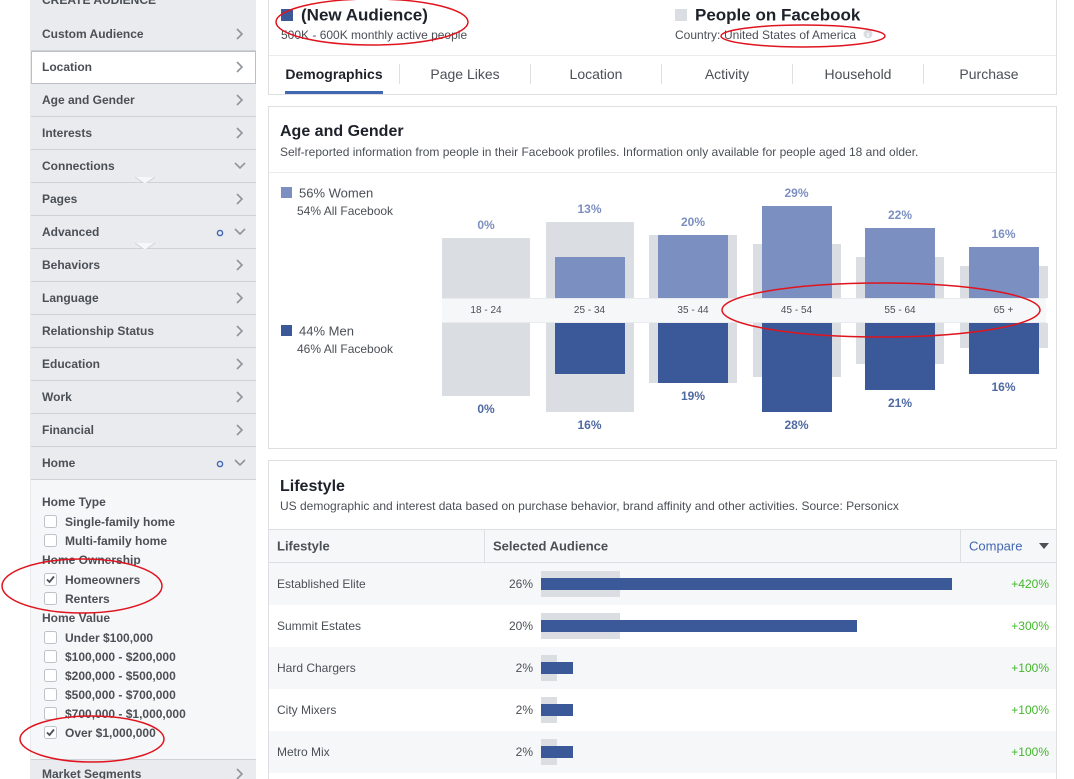 This screenshot has height=779, width=1074. I want to click on sidebar-item-label: Advanced, so click(71, 232).